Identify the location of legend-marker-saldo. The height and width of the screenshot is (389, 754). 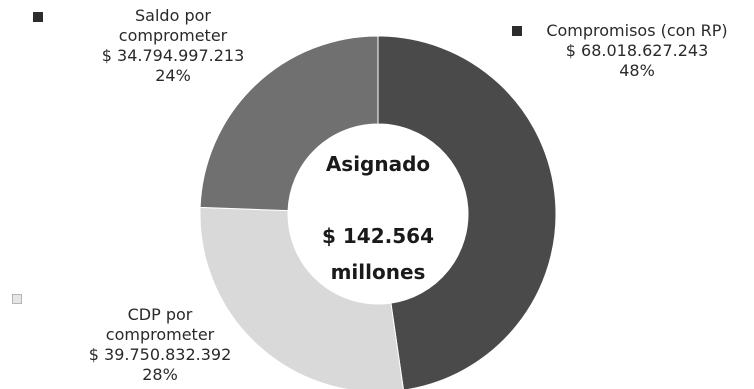
(38, 17).